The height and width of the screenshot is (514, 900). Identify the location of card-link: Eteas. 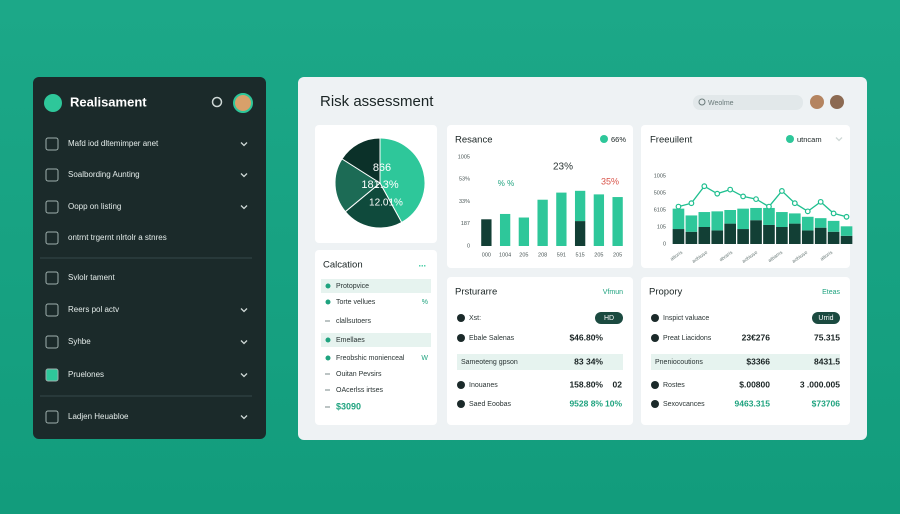
(831, 292).